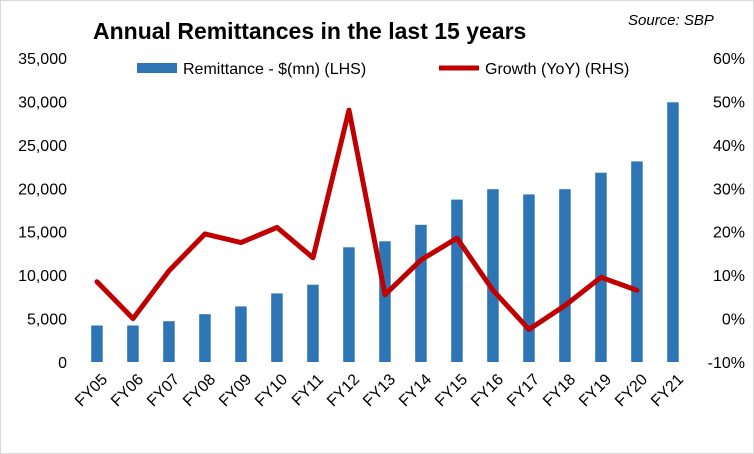 The height and width of the screenshot is (454, 754). I want to click on x-tick-label: FY14, so click(415, 390).